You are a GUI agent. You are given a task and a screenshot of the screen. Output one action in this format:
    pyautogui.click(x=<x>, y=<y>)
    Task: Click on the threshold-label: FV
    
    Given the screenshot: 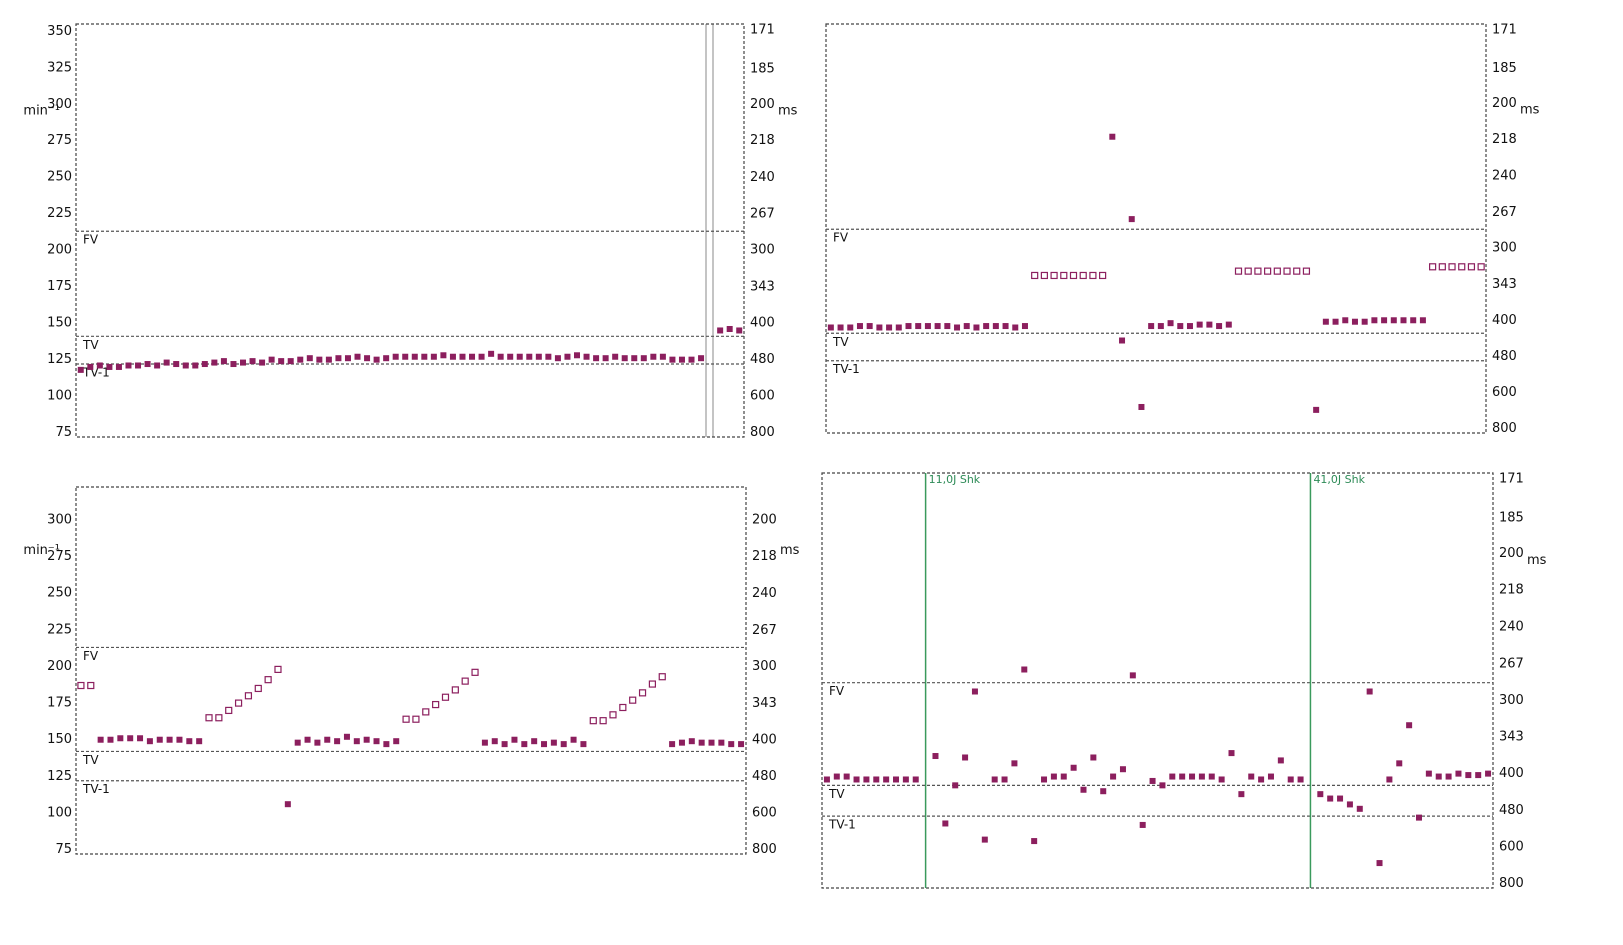 What is the action you would take?
    pyautogui.click(x=841, y=238)
    